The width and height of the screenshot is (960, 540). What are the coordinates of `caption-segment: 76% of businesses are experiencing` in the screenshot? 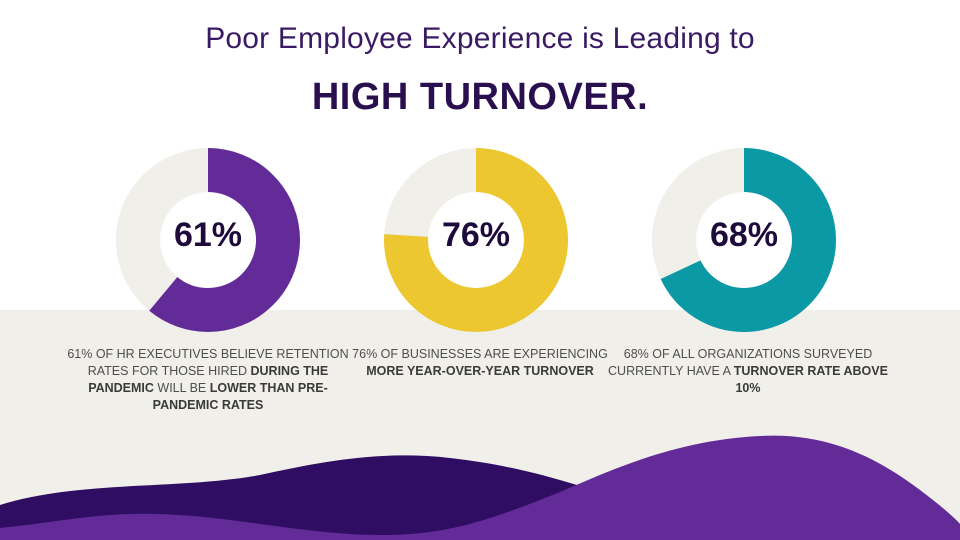 It's located at (480, 354).